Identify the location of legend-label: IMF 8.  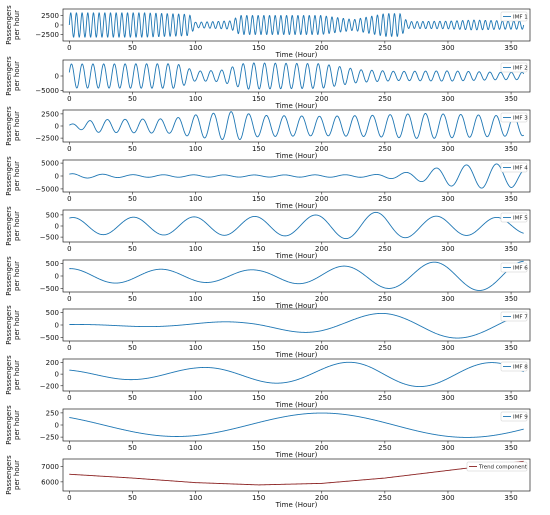
(520, 368).